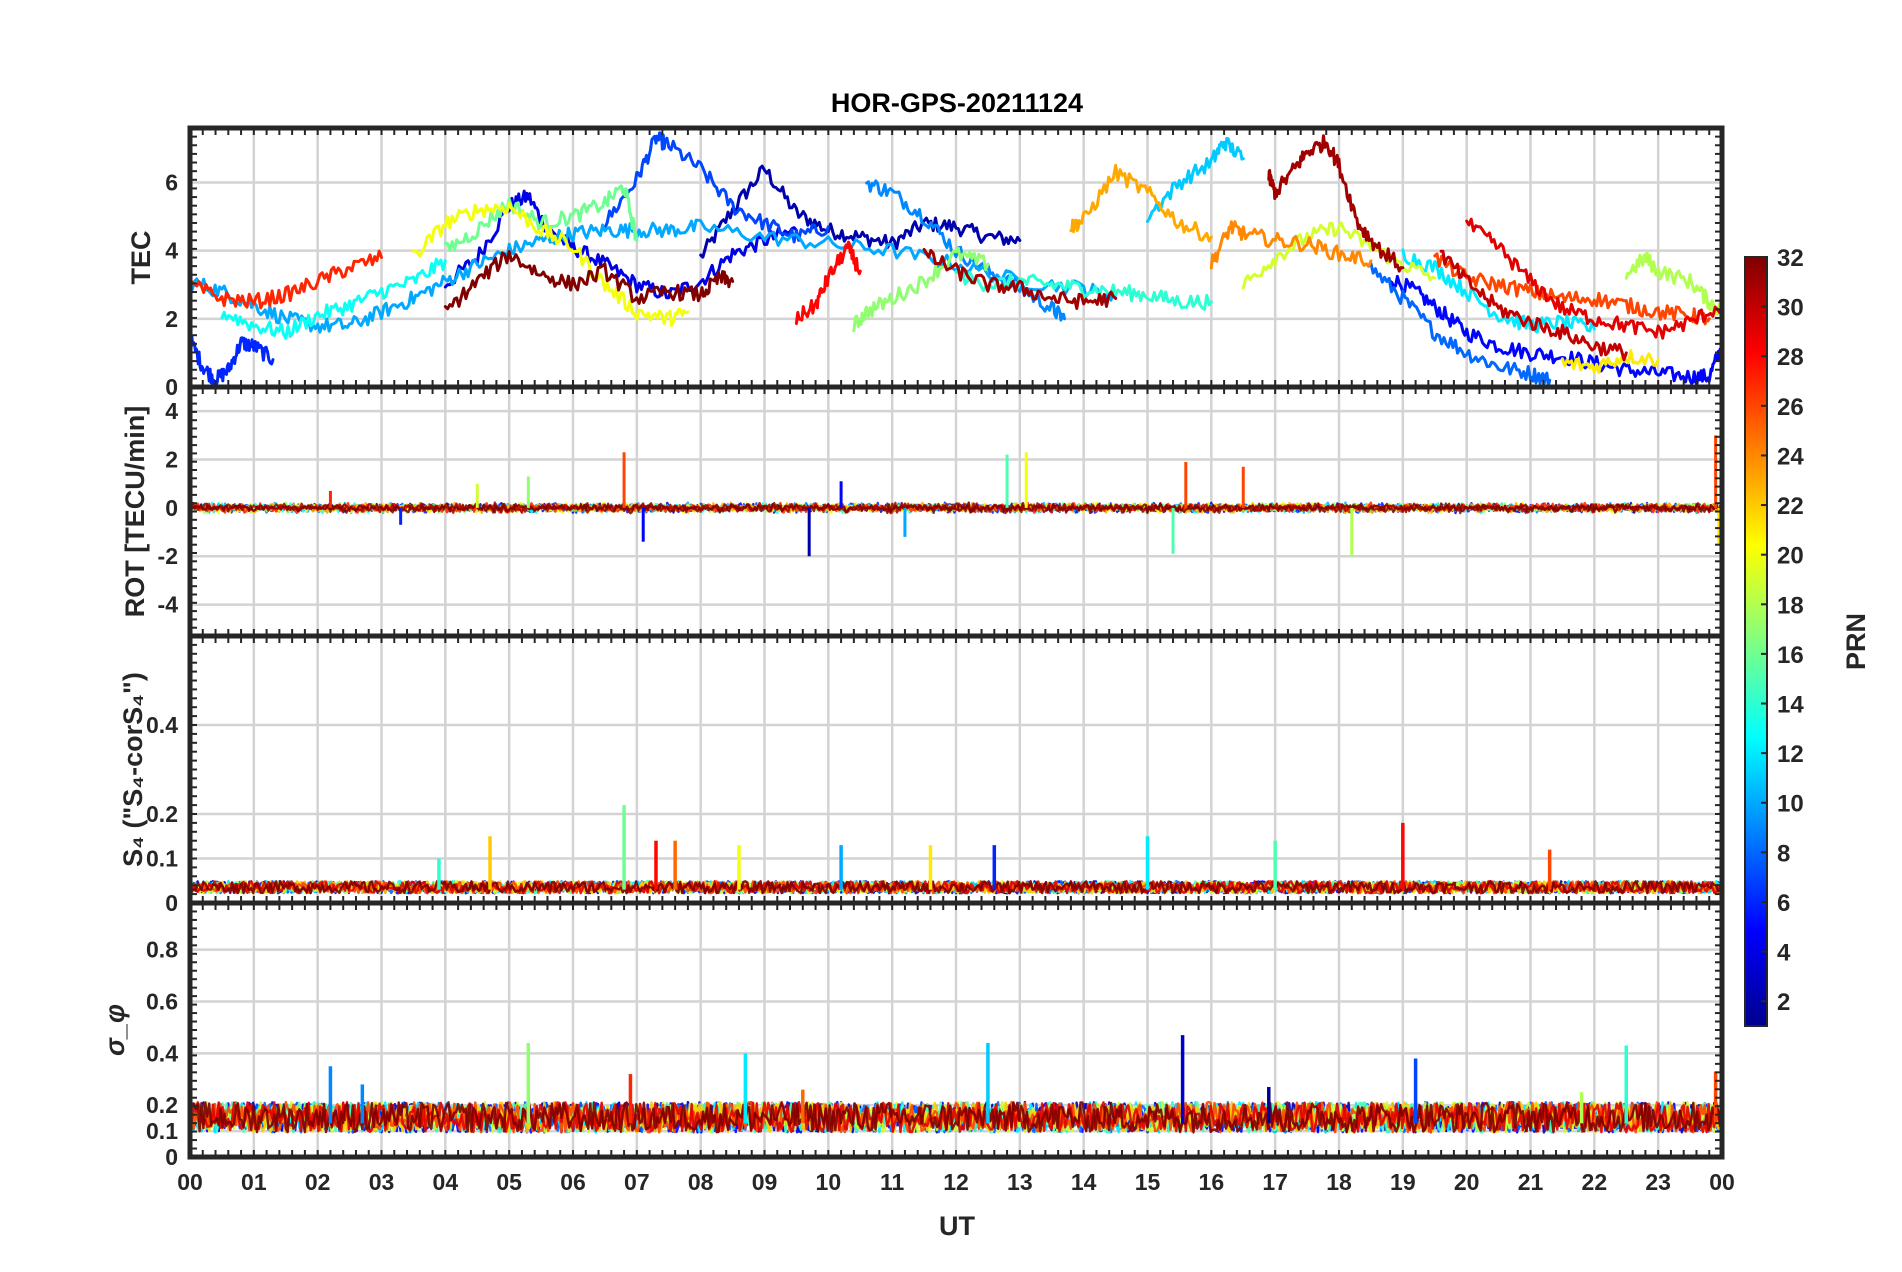 This screenshot has width=1902, height=1272. What do you see at coordinates (254, 1182) in the screenshot?
I see `xtick-1: 01` at bounding box center [254, 1182].